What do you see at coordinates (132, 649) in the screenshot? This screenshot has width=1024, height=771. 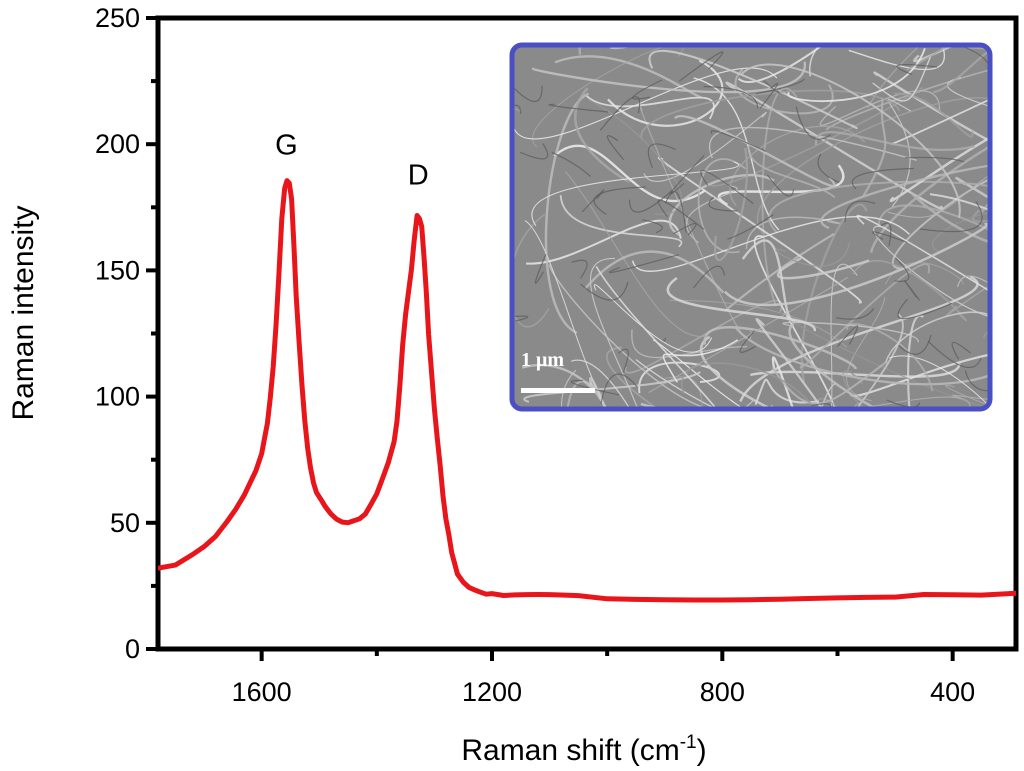 I see `y-tick-label: 0` at bounding box center [132, 649].